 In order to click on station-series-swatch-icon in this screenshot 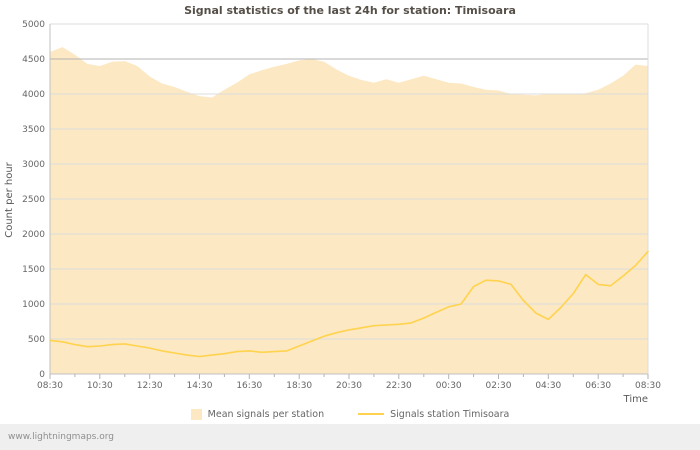, I will do `click(371, 414)`.